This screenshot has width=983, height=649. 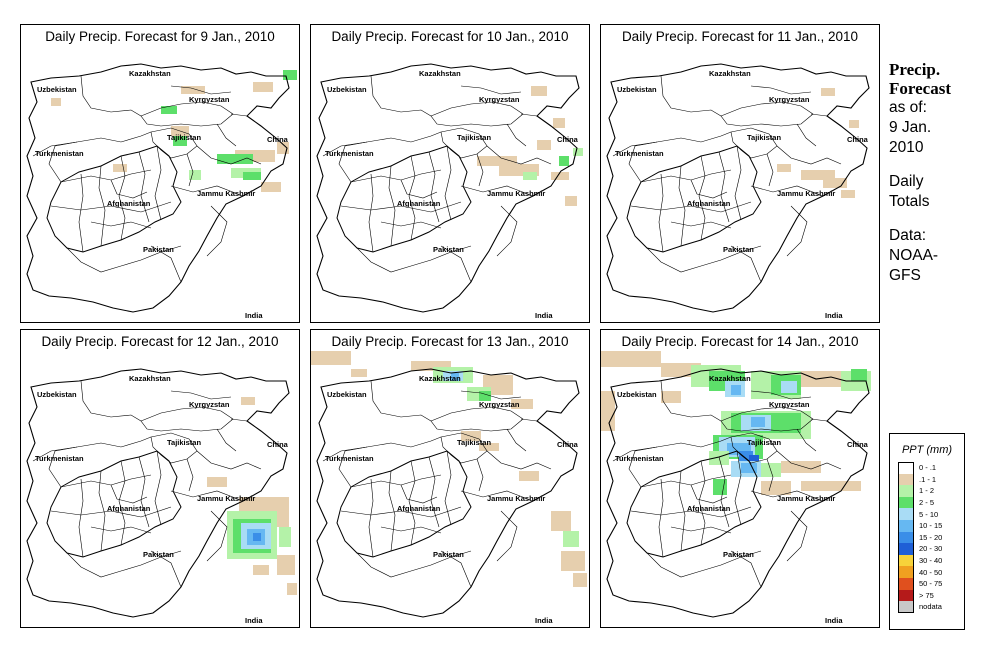 I want to click on panel-title: Daily Precip. Forecast for 10 Jan., 2010, so click(x=450, y=36).